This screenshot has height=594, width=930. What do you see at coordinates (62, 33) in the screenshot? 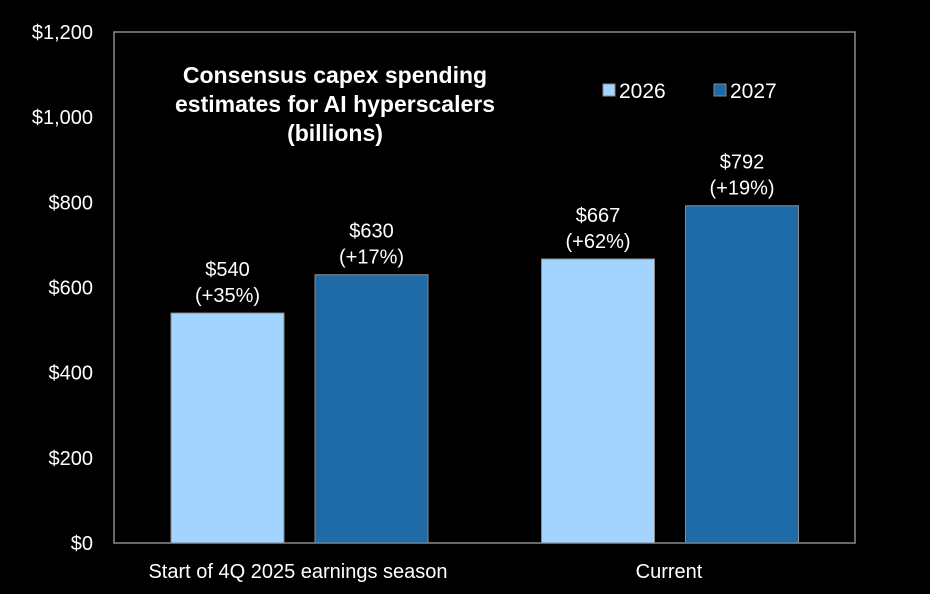
I see `y-tick-label: $1,200` at bounding box center [62, 33].